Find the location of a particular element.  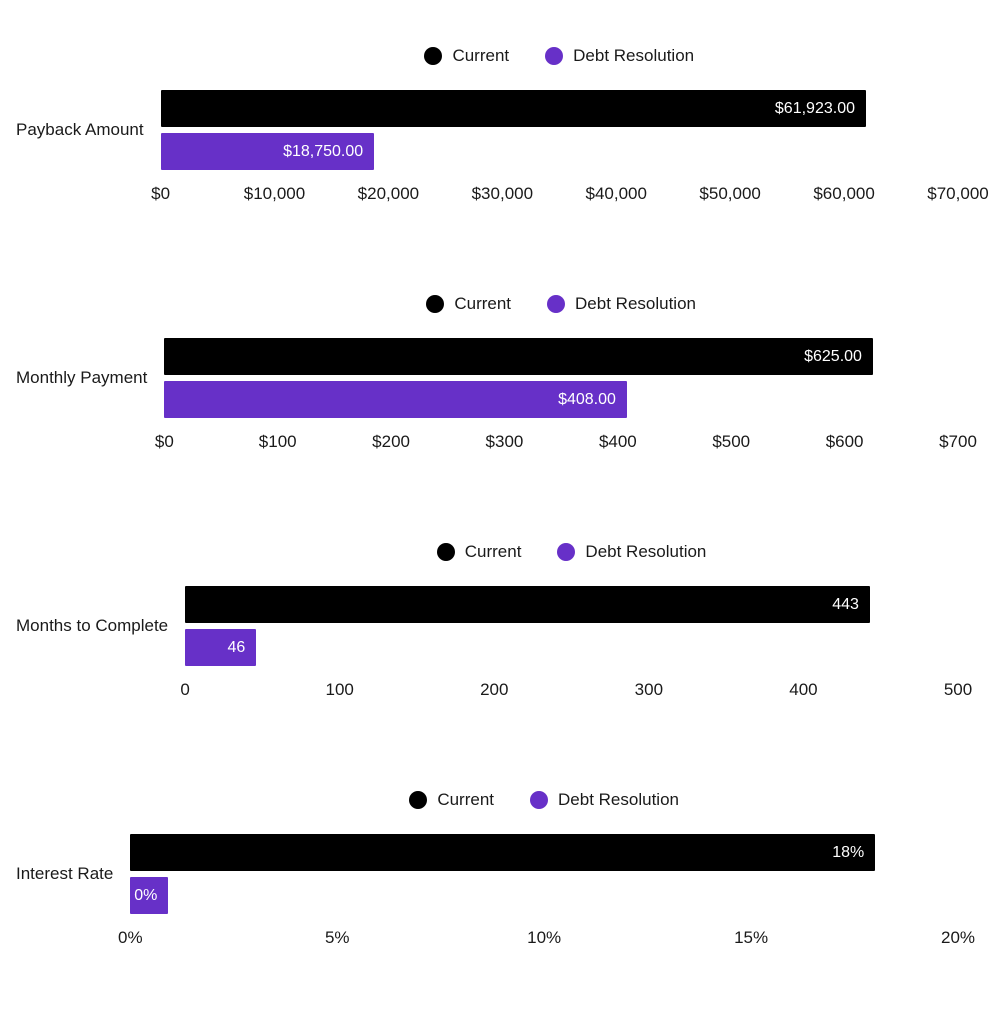

axis-tick: 20% is located at coordinates (958, 937).